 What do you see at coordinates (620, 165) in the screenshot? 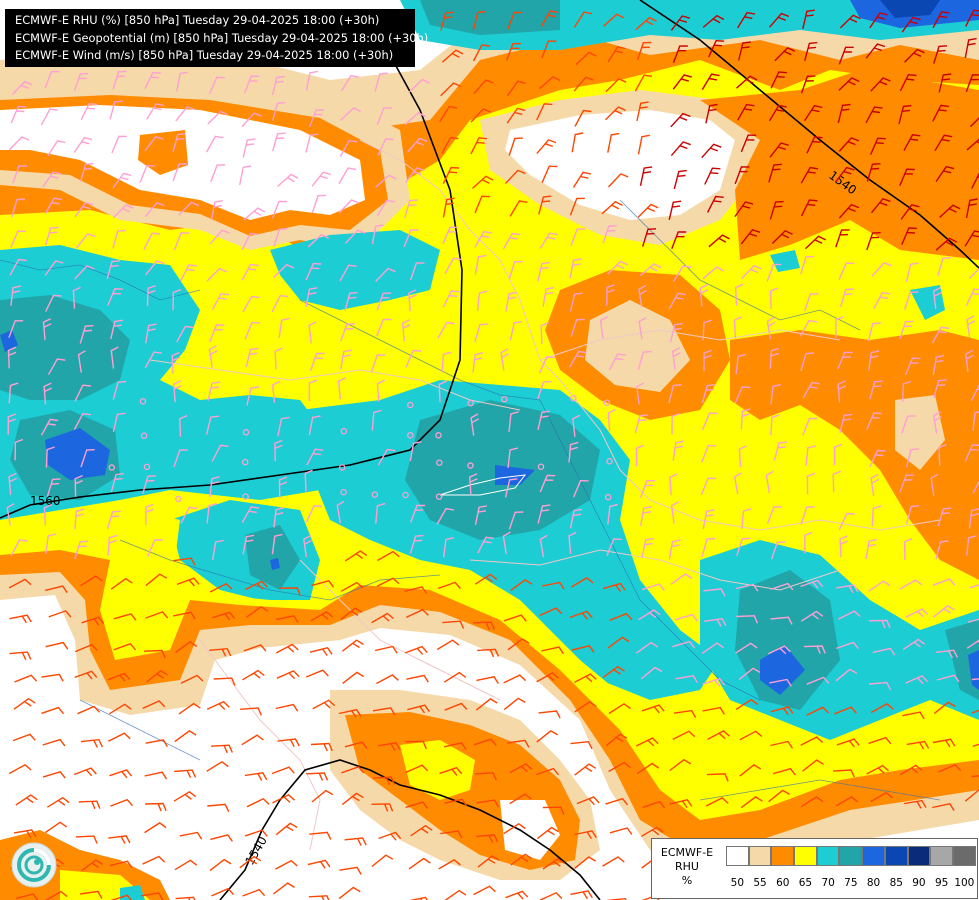
I see `rhu-dry-northeast-white` at bounding box center [620, 165].